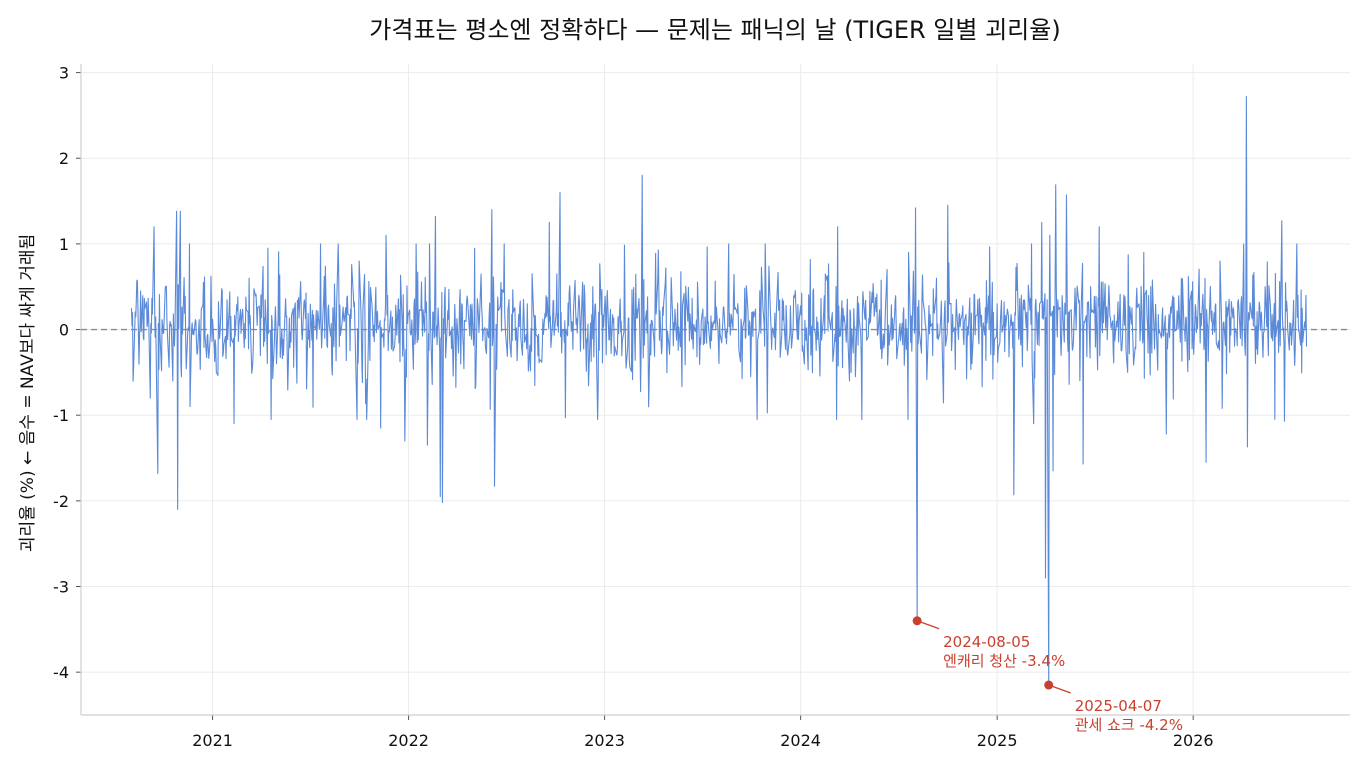 Image resolution: width=1365 pixels, height=765 pixels. I want to click on annotation-label: 관세 쇼크 -4.2%, so click(1129, 725).